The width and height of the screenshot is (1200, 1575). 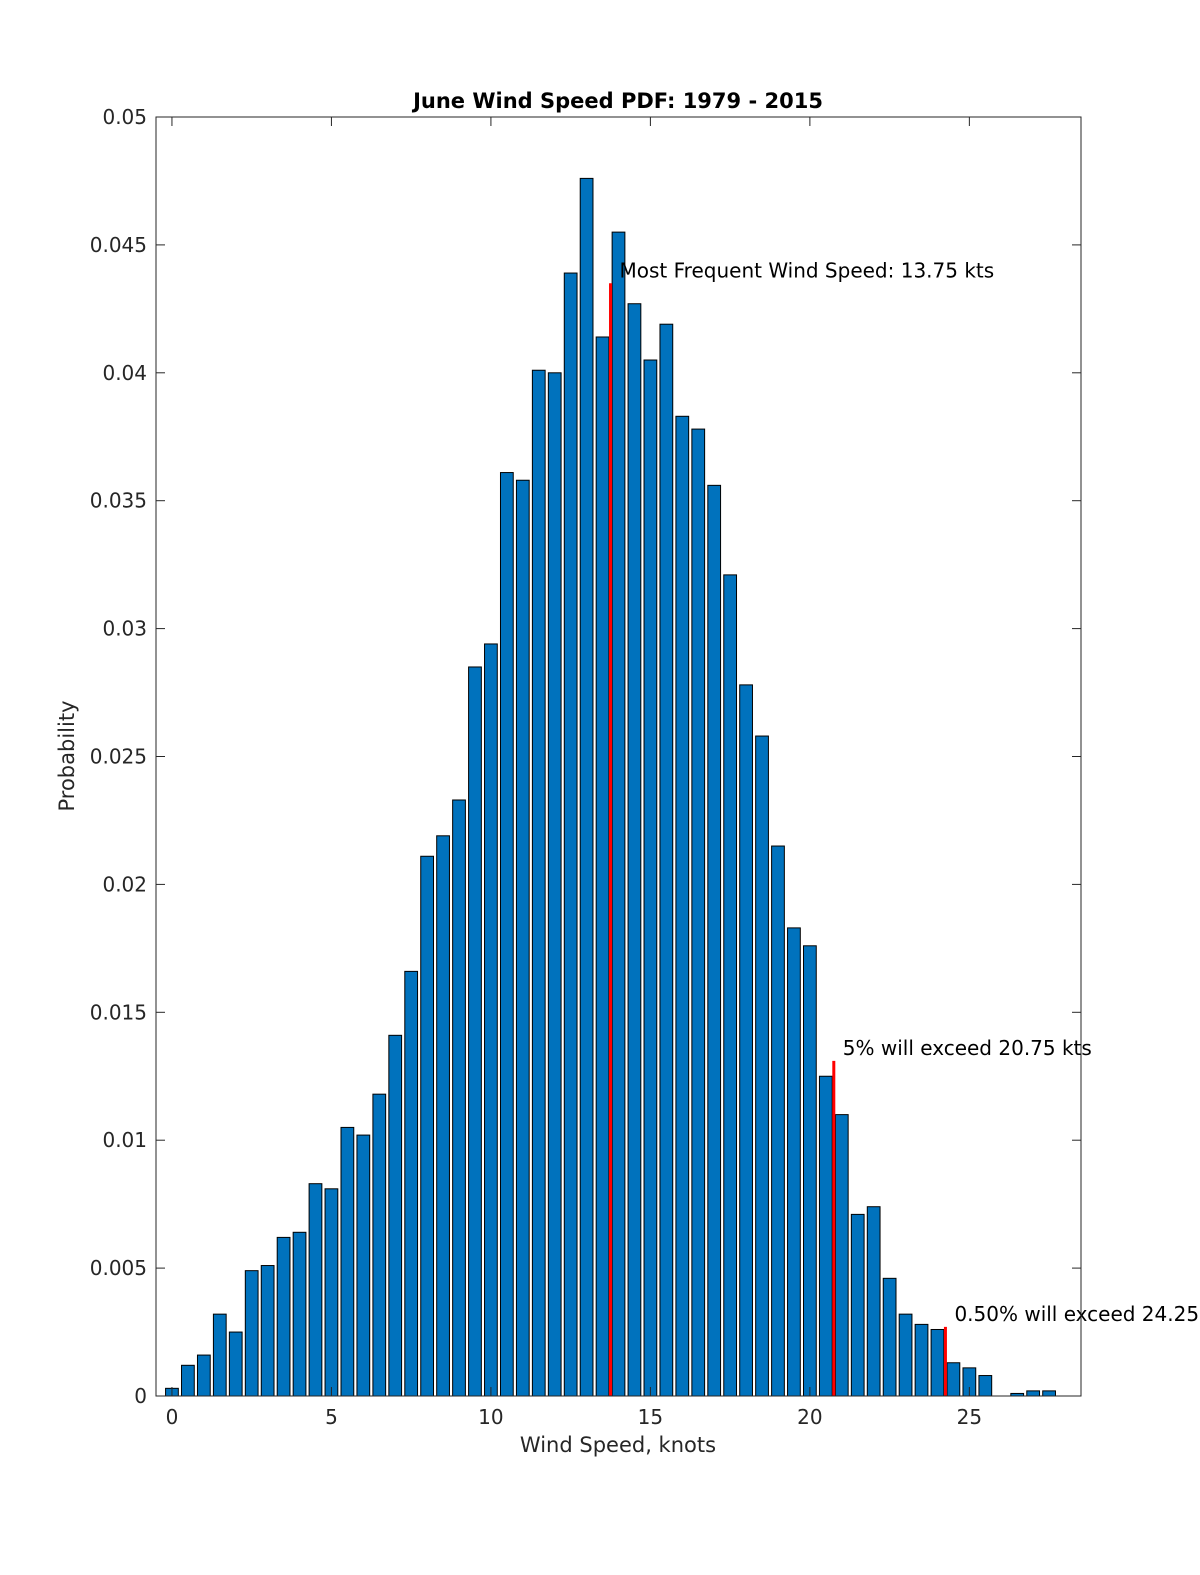 I want to click on x-tick-label: 0, so click(x=172, y=1417).